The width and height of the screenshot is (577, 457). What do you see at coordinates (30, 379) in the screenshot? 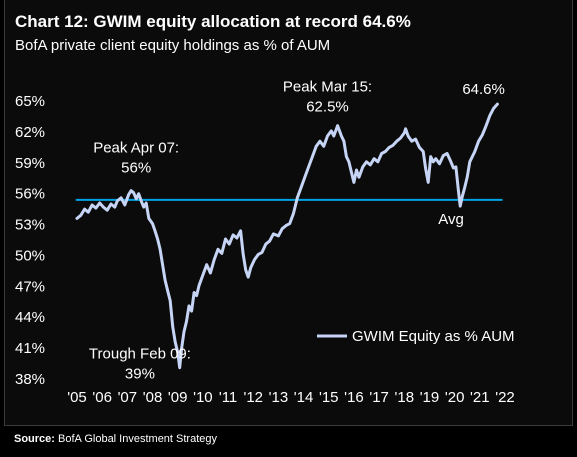
I see `y-tick-label: 38%` at bounding box center [30, 379].